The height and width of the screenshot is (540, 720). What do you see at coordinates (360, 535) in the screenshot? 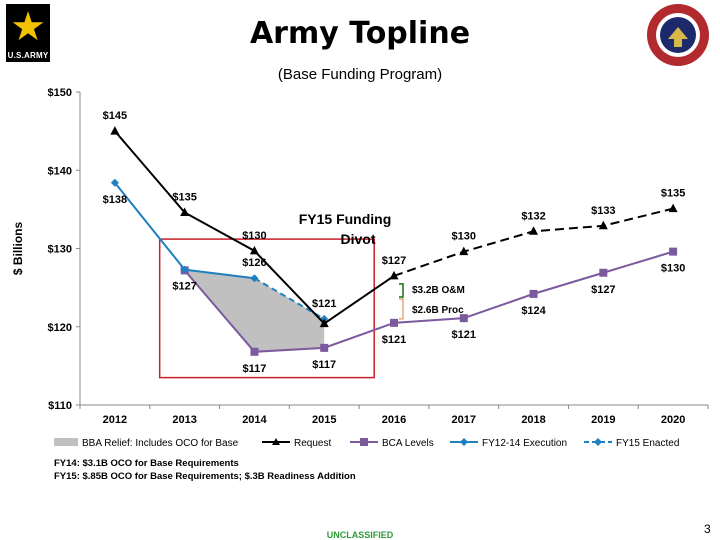
I see `classification-marking: UNCLASSIFIED` at bounding box center [360, 535].